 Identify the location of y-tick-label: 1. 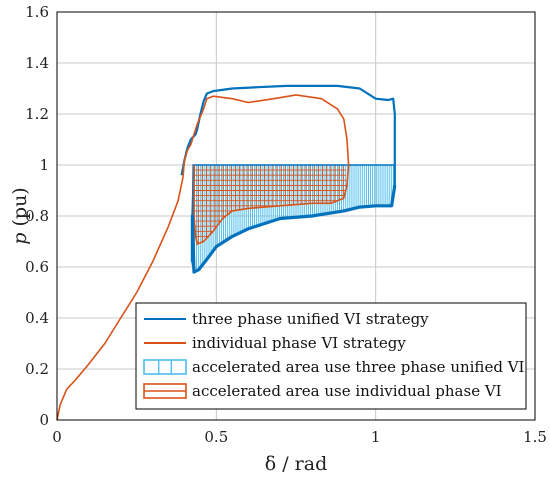
(44, 165).